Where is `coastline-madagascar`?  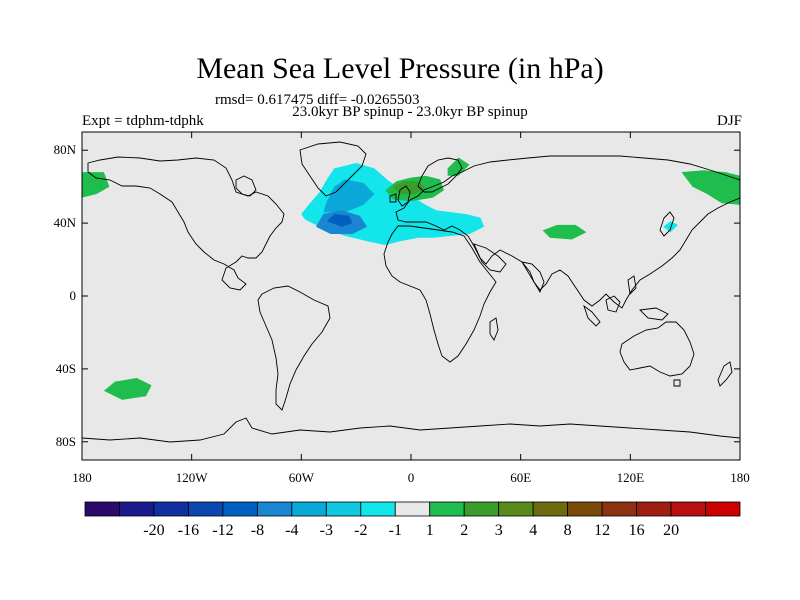 coastline-madagascar is located at coordinates (494, 329).